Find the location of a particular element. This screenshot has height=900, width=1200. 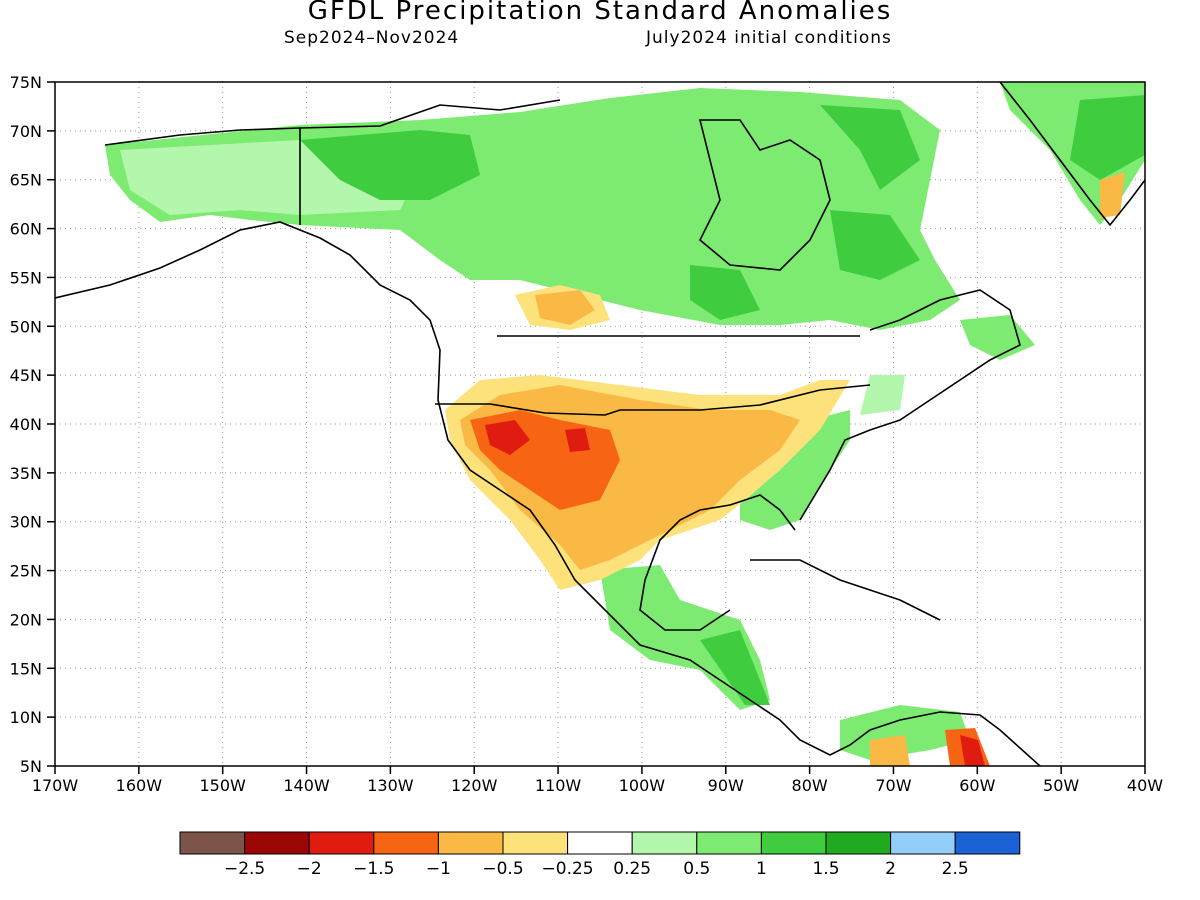

colorbar-label: 1 is located at coordinates (761, 869).